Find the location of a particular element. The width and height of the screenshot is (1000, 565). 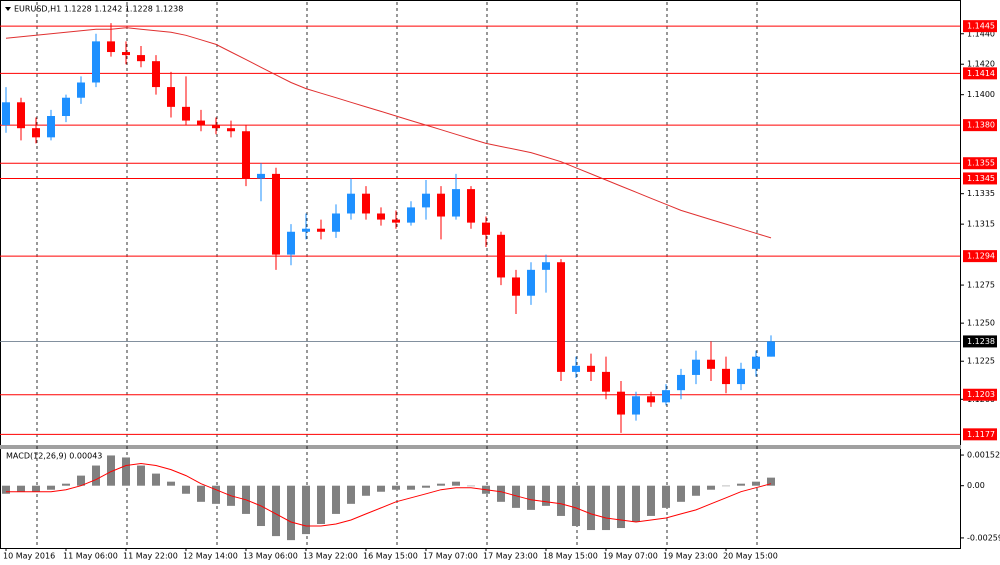

x-tick-label: 11 May 06:00 is located at coordinates (90, 556).